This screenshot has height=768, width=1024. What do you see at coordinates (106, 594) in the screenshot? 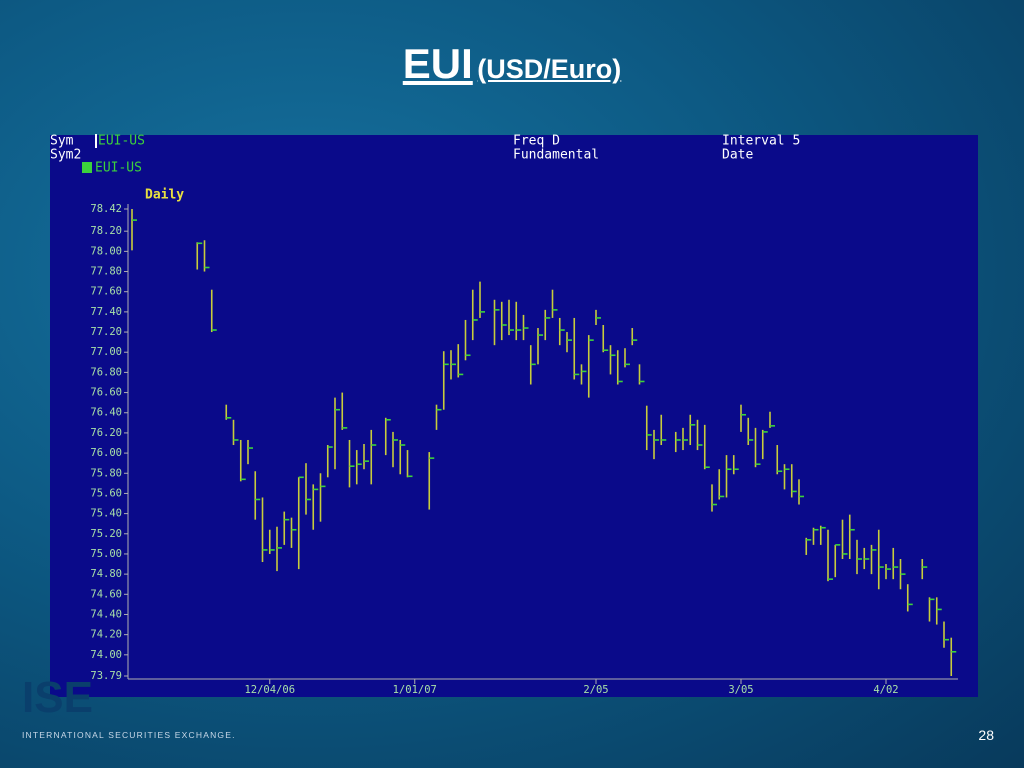
I see `y-tick-label: 74.60` at bounding box center [106, 594].